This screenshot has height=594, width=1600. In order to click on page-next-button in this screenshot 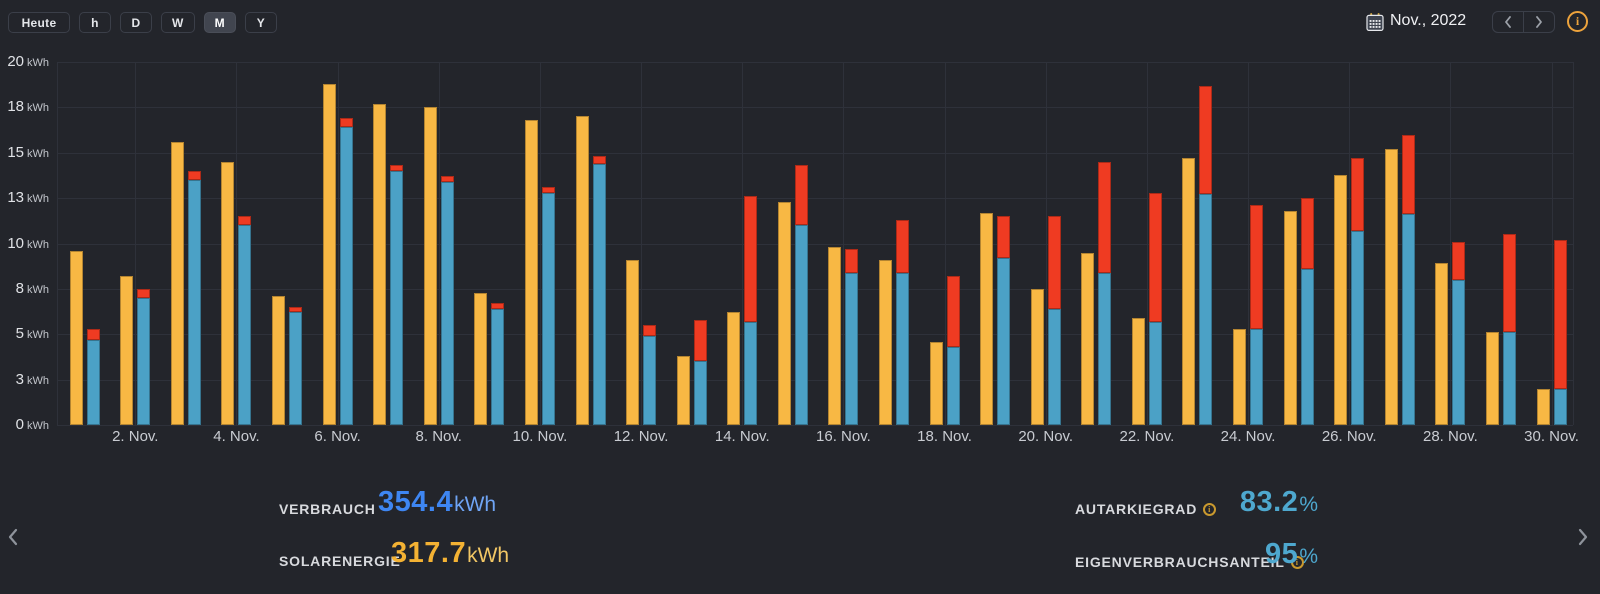, I will do `click(1585, 537)`.